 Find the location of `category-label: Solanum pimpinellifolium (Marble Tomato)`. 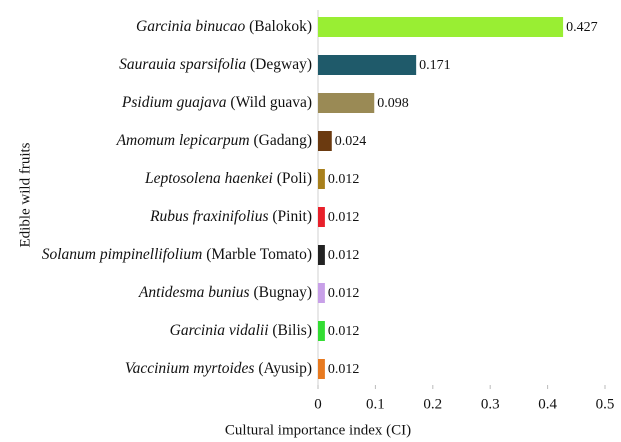

category-label: Solanum pimpinellifolium (Marble Tomato) is located at coordinates (177, 254).